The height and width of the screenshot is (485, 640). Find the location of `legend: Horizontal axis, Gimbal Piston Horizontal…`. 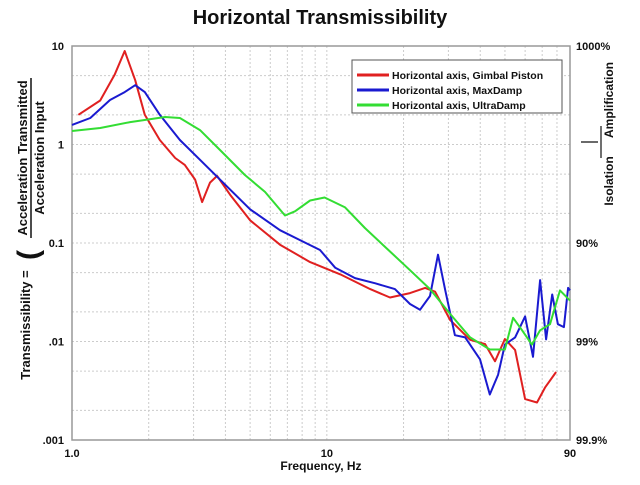

legend: Horizontal axis, Gimbal Piston Horizontal… is located at coordinates (457, 86).